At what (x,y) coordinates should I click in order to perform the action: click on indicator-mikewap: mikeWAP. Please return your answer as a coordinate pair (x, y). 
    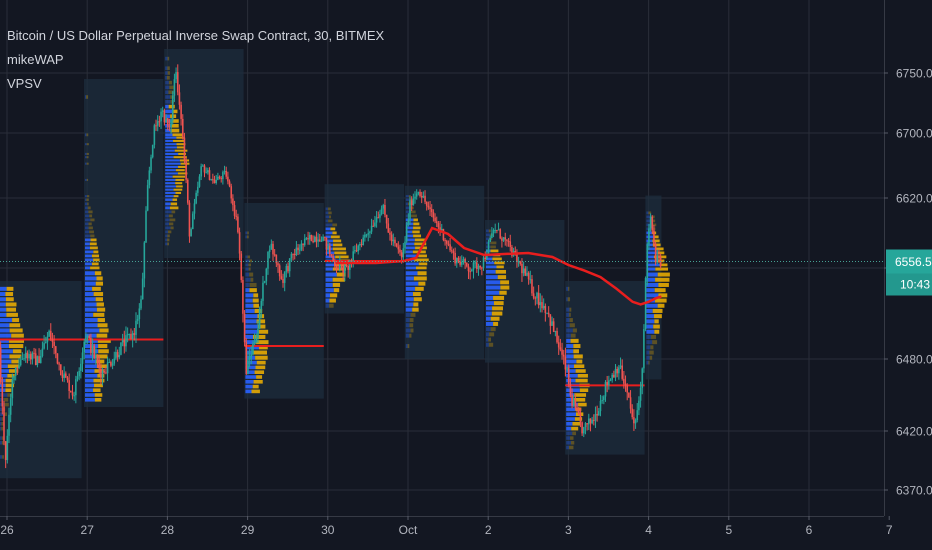
    Looking at the image, I should click on (35, 59).